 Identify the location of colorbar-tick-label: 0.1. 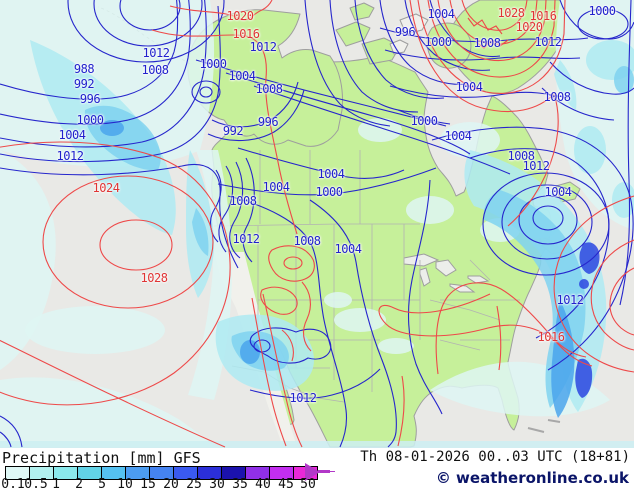
(13, 483).